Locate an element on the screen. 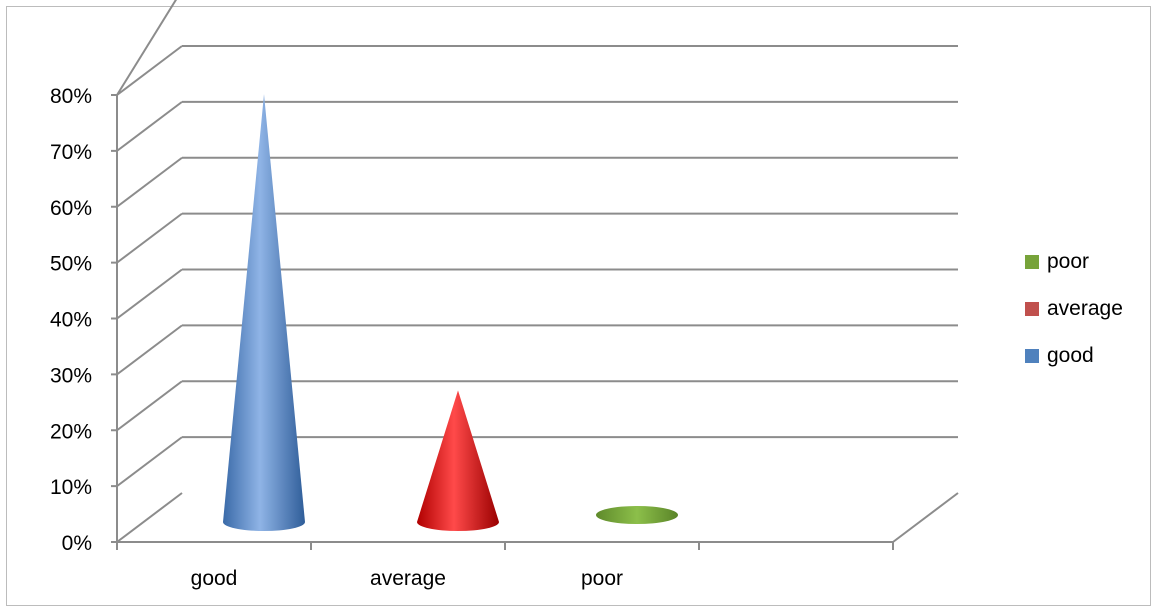  y-tick-label: 40% is located at coordinates (71, 320).